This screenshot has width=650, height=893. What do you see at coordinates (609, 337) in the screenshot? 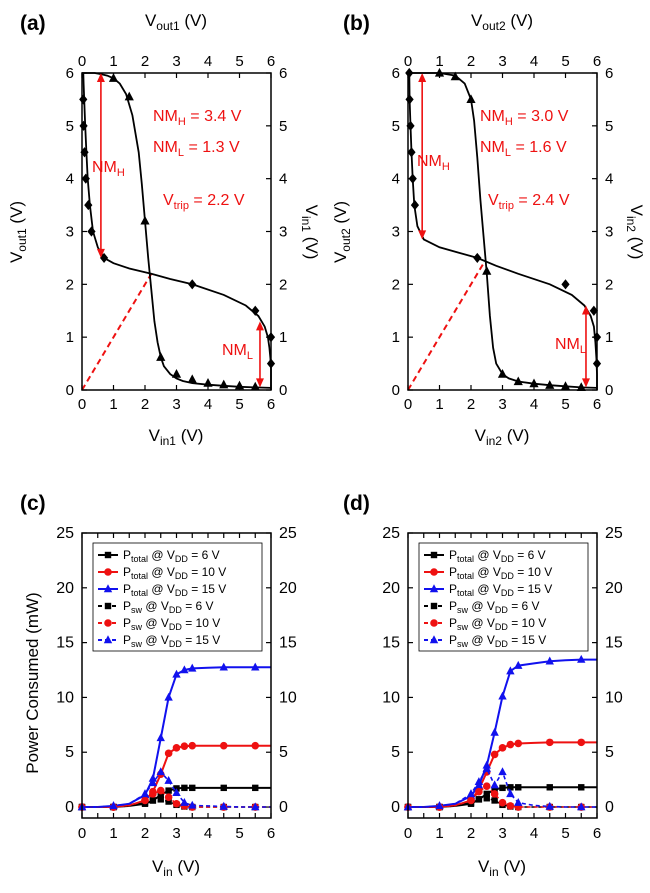
I see `y-tick-label-right: 1` at bounding box center [609, 337].